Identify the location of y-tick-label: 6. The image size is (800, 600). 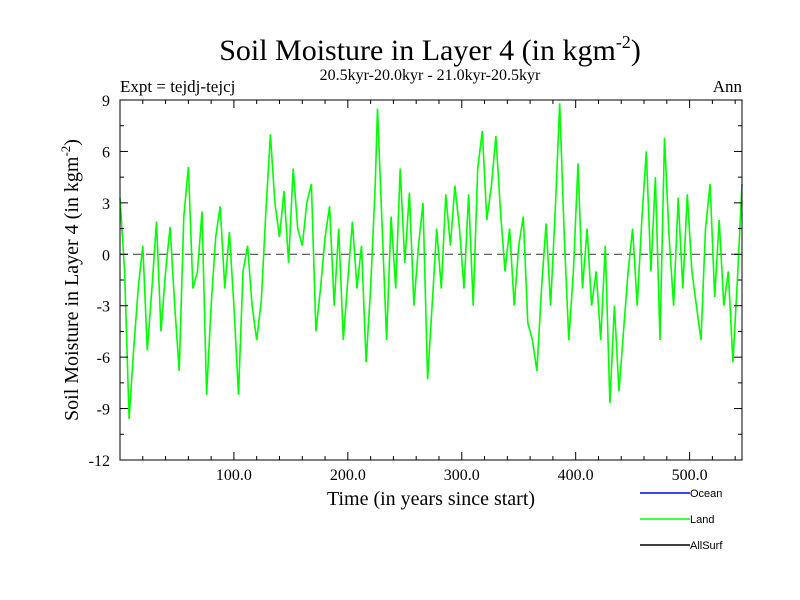
(106, 152).